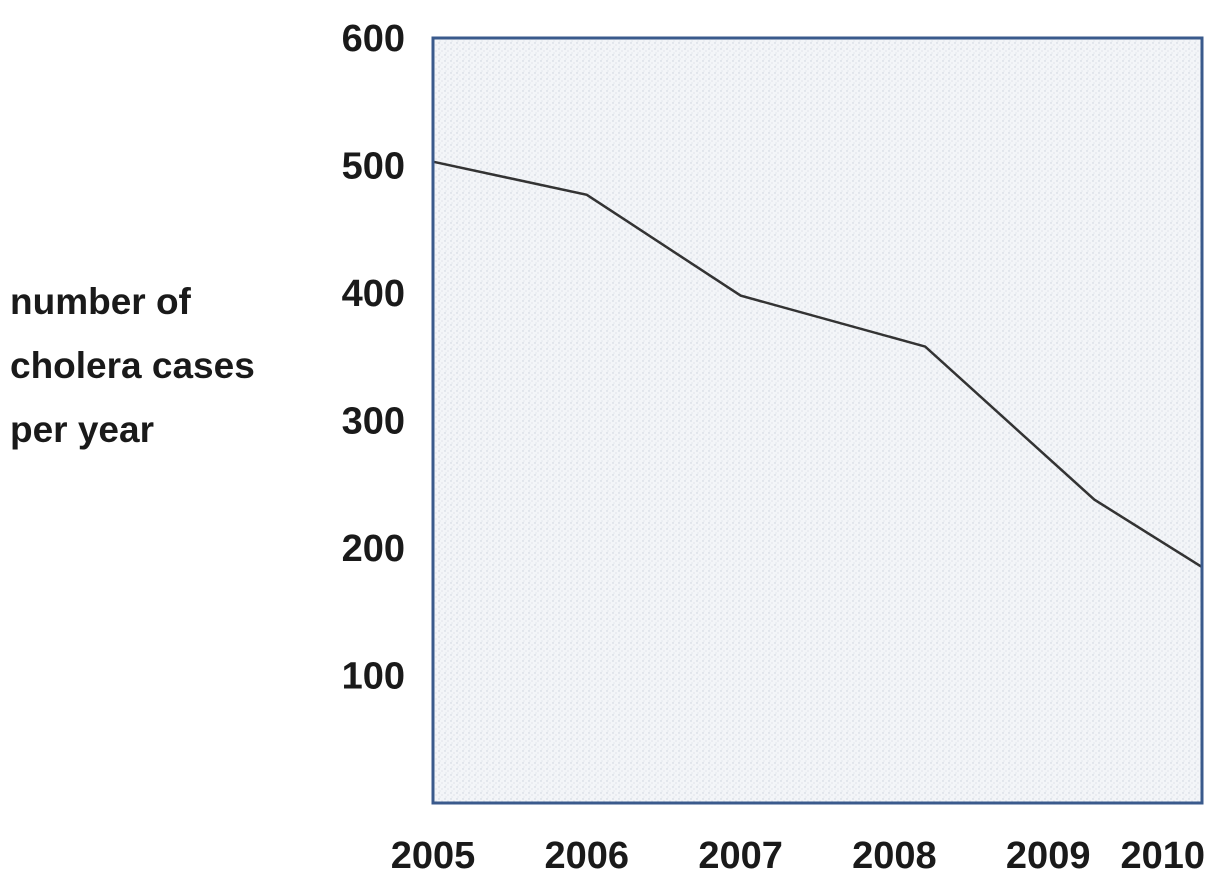 The width and height of the screenshot is (1226, 888). I want to click on y-axis-label-line: cholera cases, so click(132, 365).